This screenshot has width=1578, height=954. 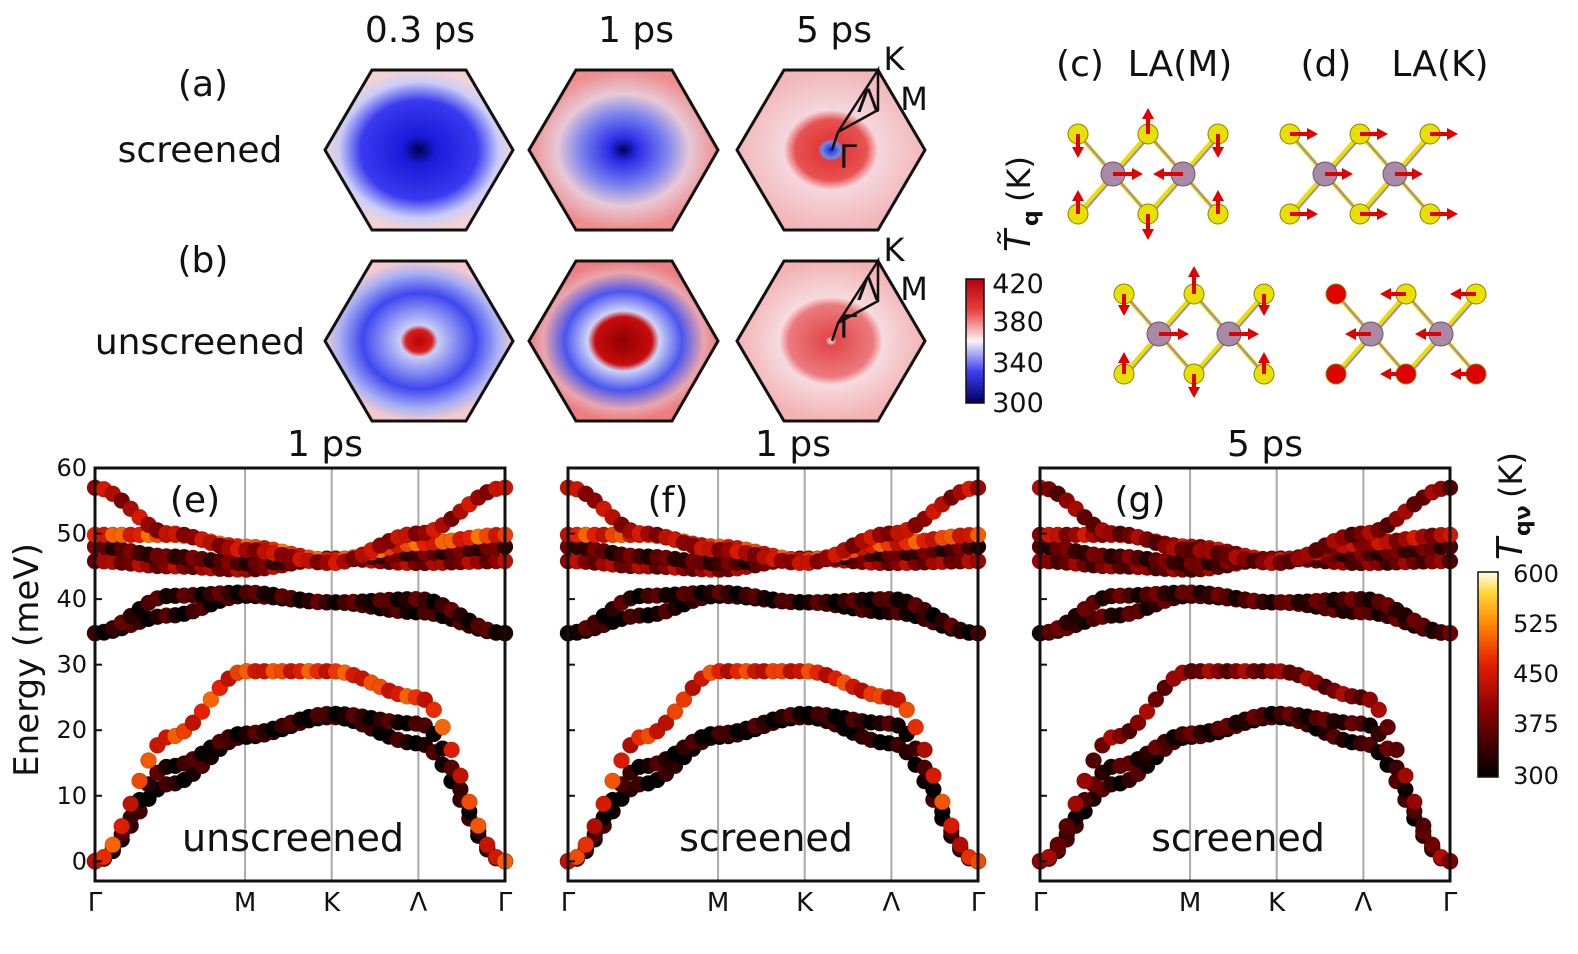 I want to click on panel-tag: (f), so click(x=668, y=500).